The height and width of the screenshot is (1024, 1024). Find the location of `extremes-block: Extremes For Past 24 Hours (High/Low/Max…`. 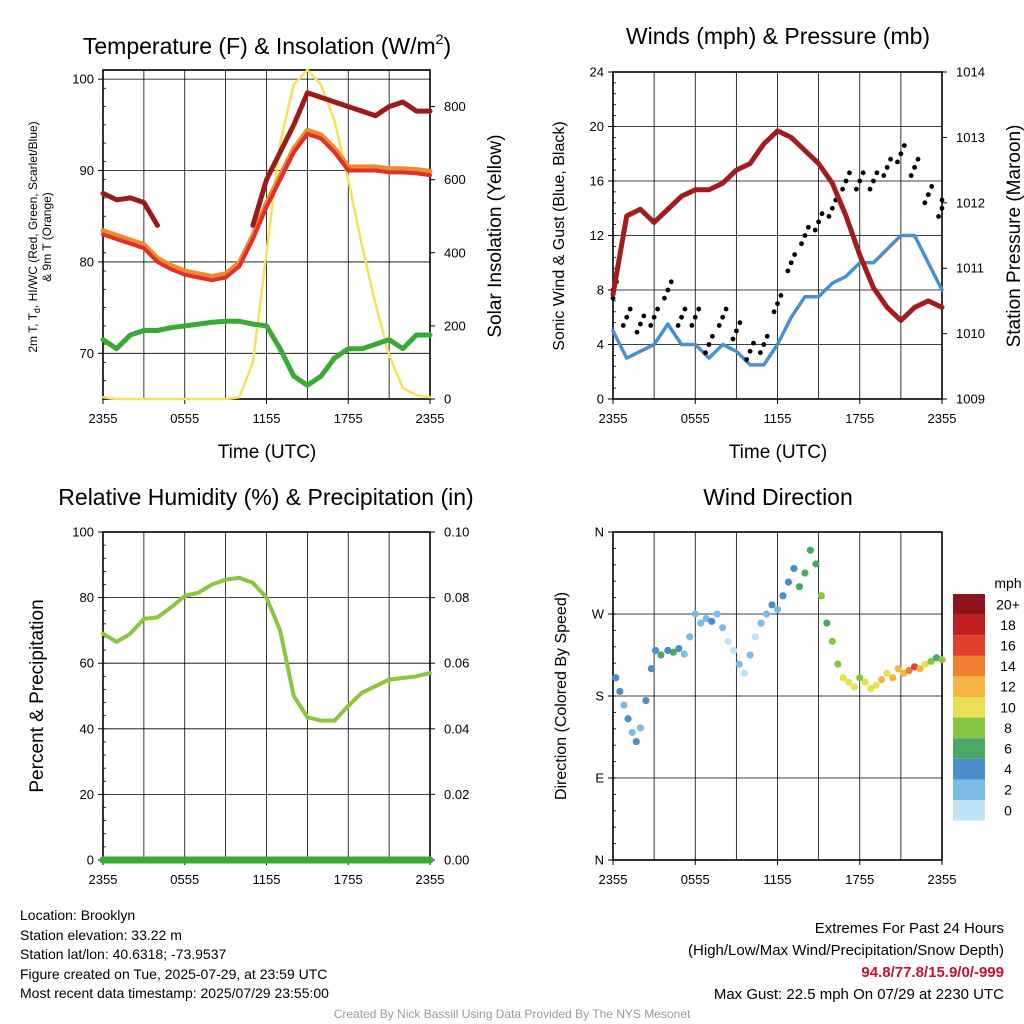

extremes-block: Extremes For Past 24 Hours (High/Low/Max… is located at coordinates (846, 962).